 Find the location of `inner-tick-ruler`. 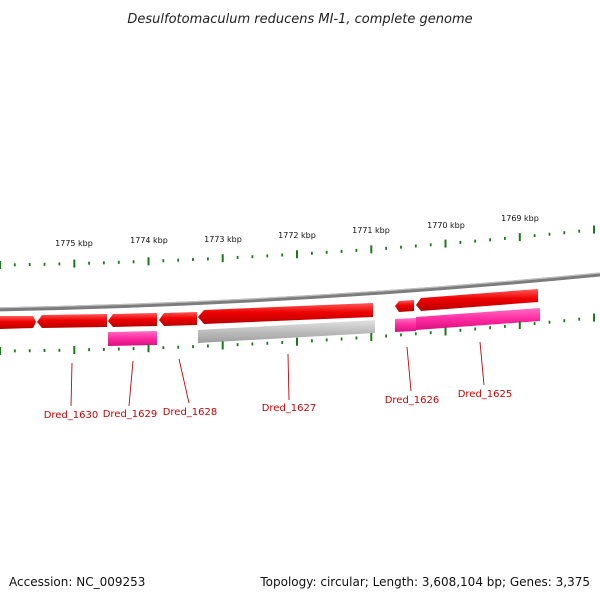

inner-tick-ruler is located at coordinates (297, 334).